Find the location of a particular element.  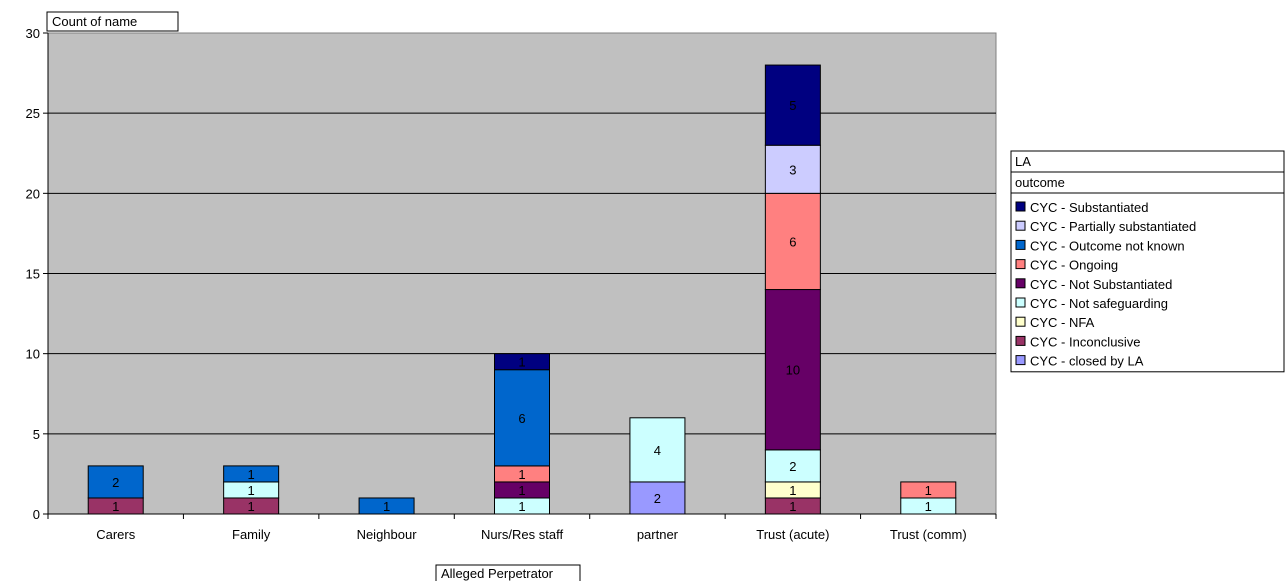

legend-item-label: CYC - Not Substantiated is located at coordinates (1101, 284).